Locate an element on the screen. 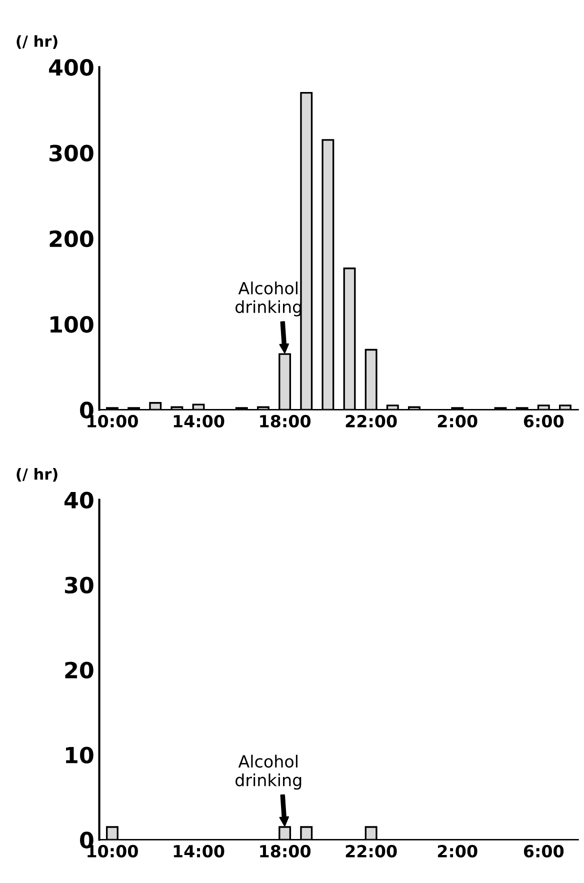  y-tick-label: 300 is located at coordinates (72, 153).